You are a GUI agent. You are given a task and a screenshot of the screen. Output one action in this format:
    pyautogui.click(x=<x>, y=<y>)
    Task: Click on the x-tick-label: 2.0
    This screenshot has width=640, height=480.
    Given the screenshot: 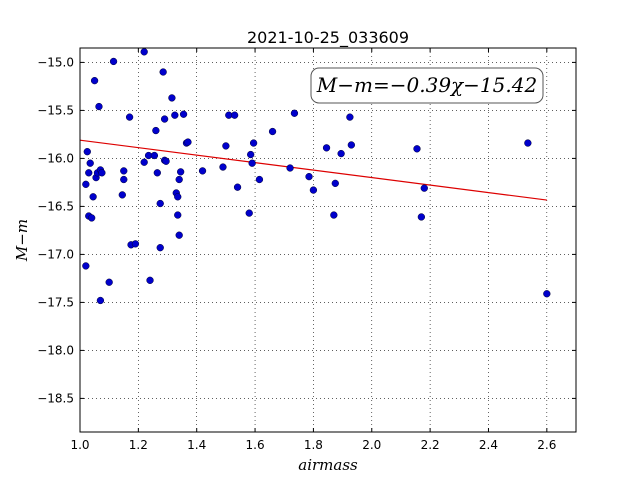 What is the action you would take?
    pyautogui.click(x=371, y=445)
    